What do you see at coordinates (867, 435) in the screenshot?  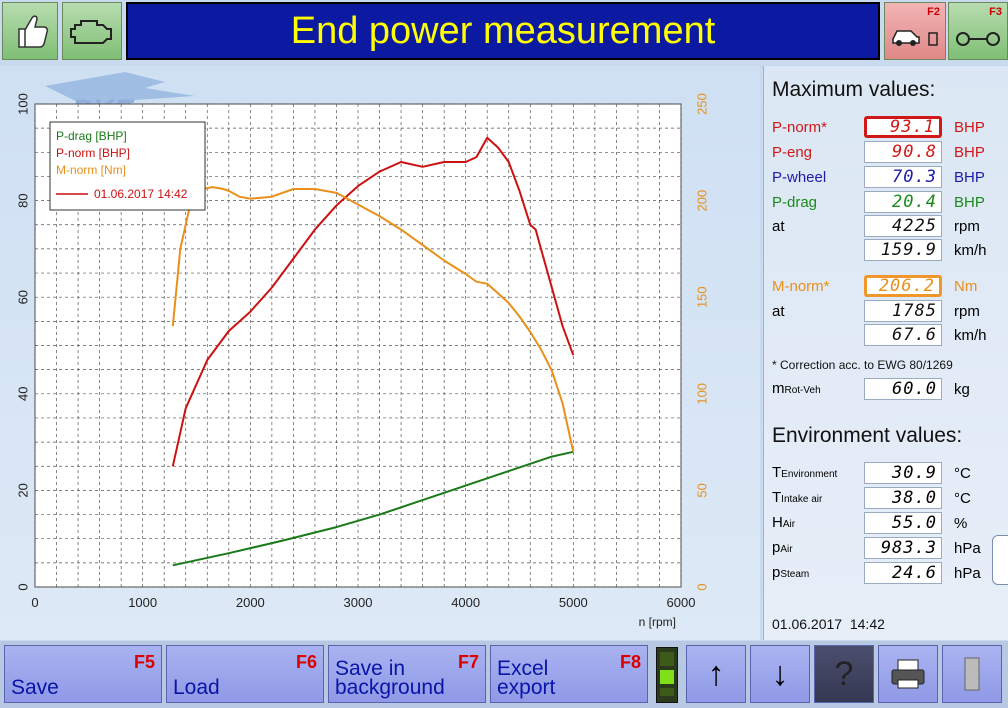 I see `env-values-title: Environment values:` at bounding box center [867, 435].